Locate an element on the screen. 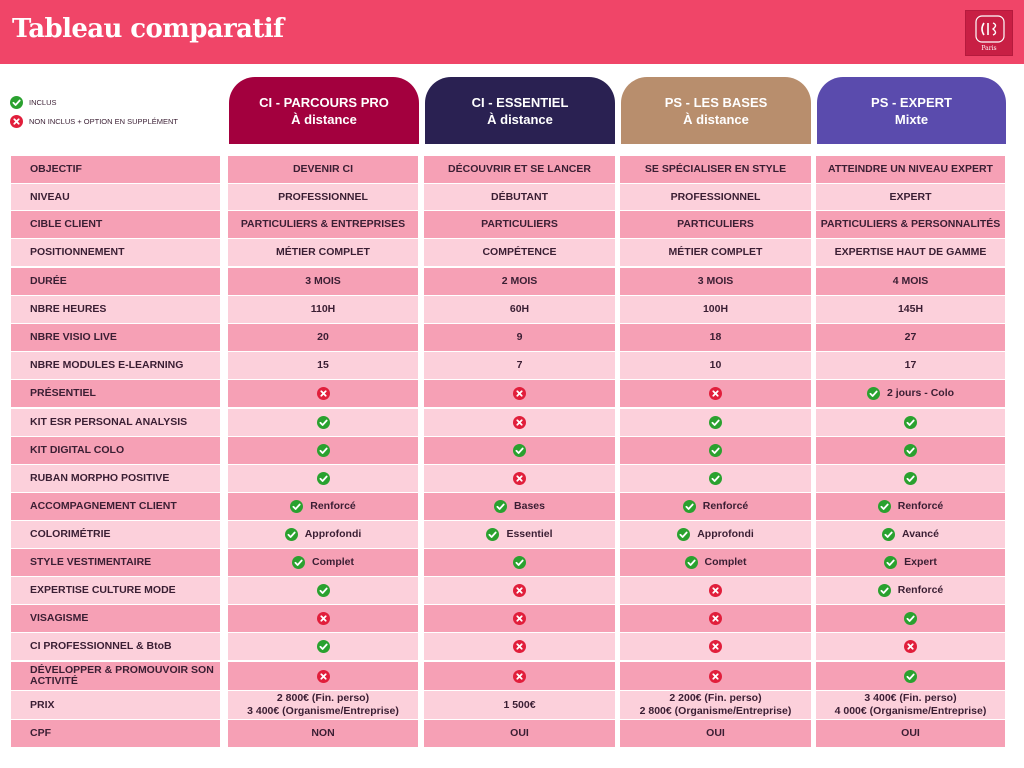 This screenshot has height=768, width=1024. table-cell: 10 is located at coordinates (715, 365).